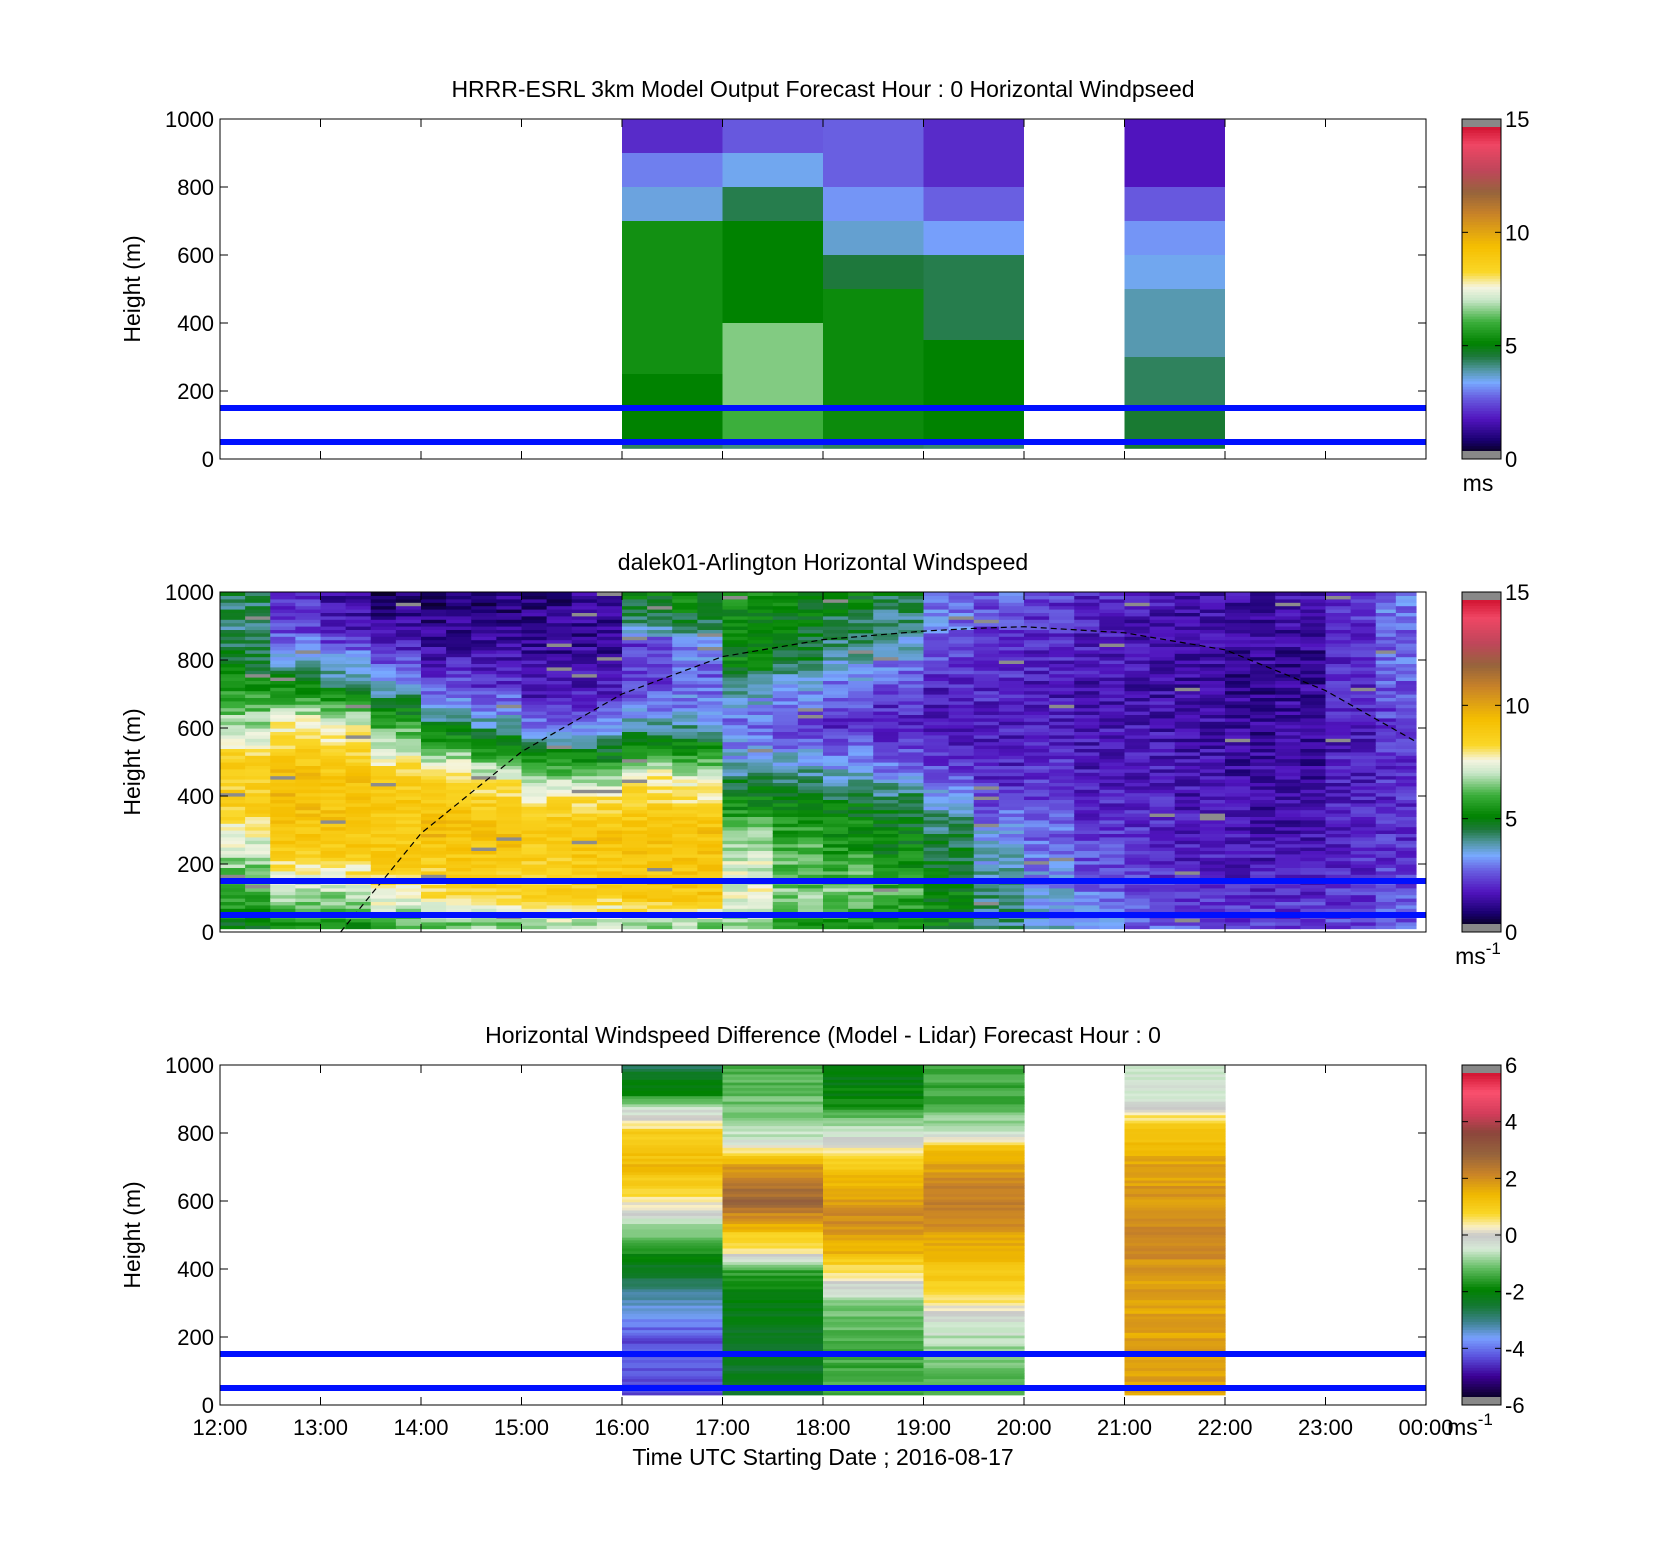 This screenshot has height=1561, width=1680. I want to click on y-tick-label: 200, so click(195, 391).